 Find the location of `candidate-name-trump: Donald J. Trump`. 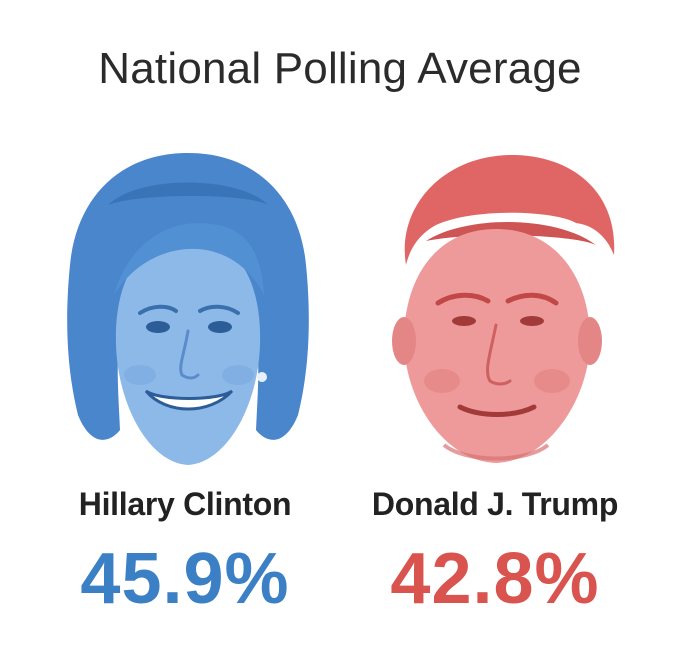

candidate-name-trump: Donald J. Trump is located at coordinates (495, 504).